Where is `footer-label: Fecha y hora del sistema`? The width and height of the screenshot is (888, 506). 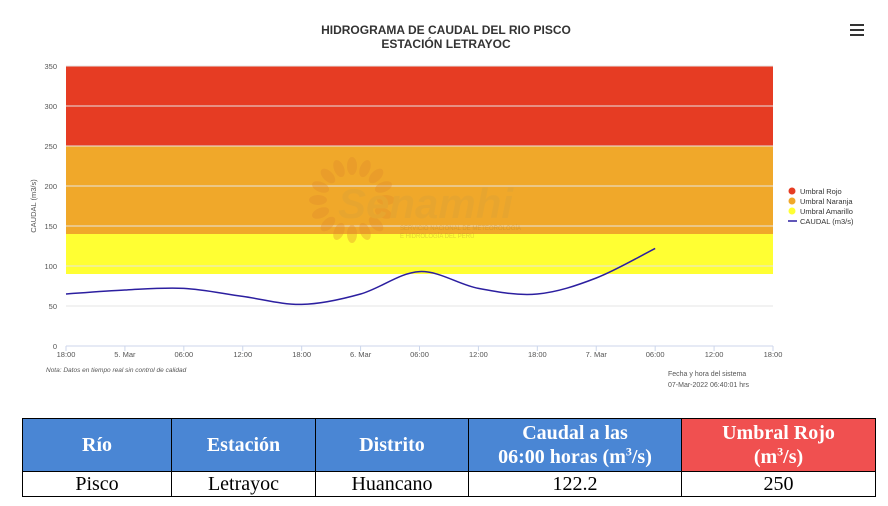
footer-label: Fecha y hora del sistema is located at coordinates (707, 374).